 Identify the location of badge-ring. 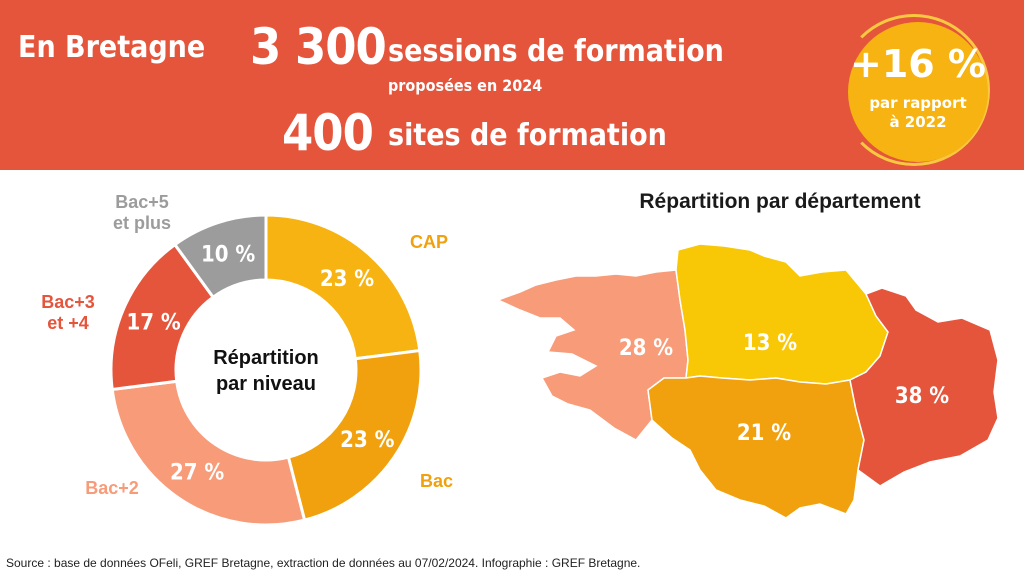
(914, 90).